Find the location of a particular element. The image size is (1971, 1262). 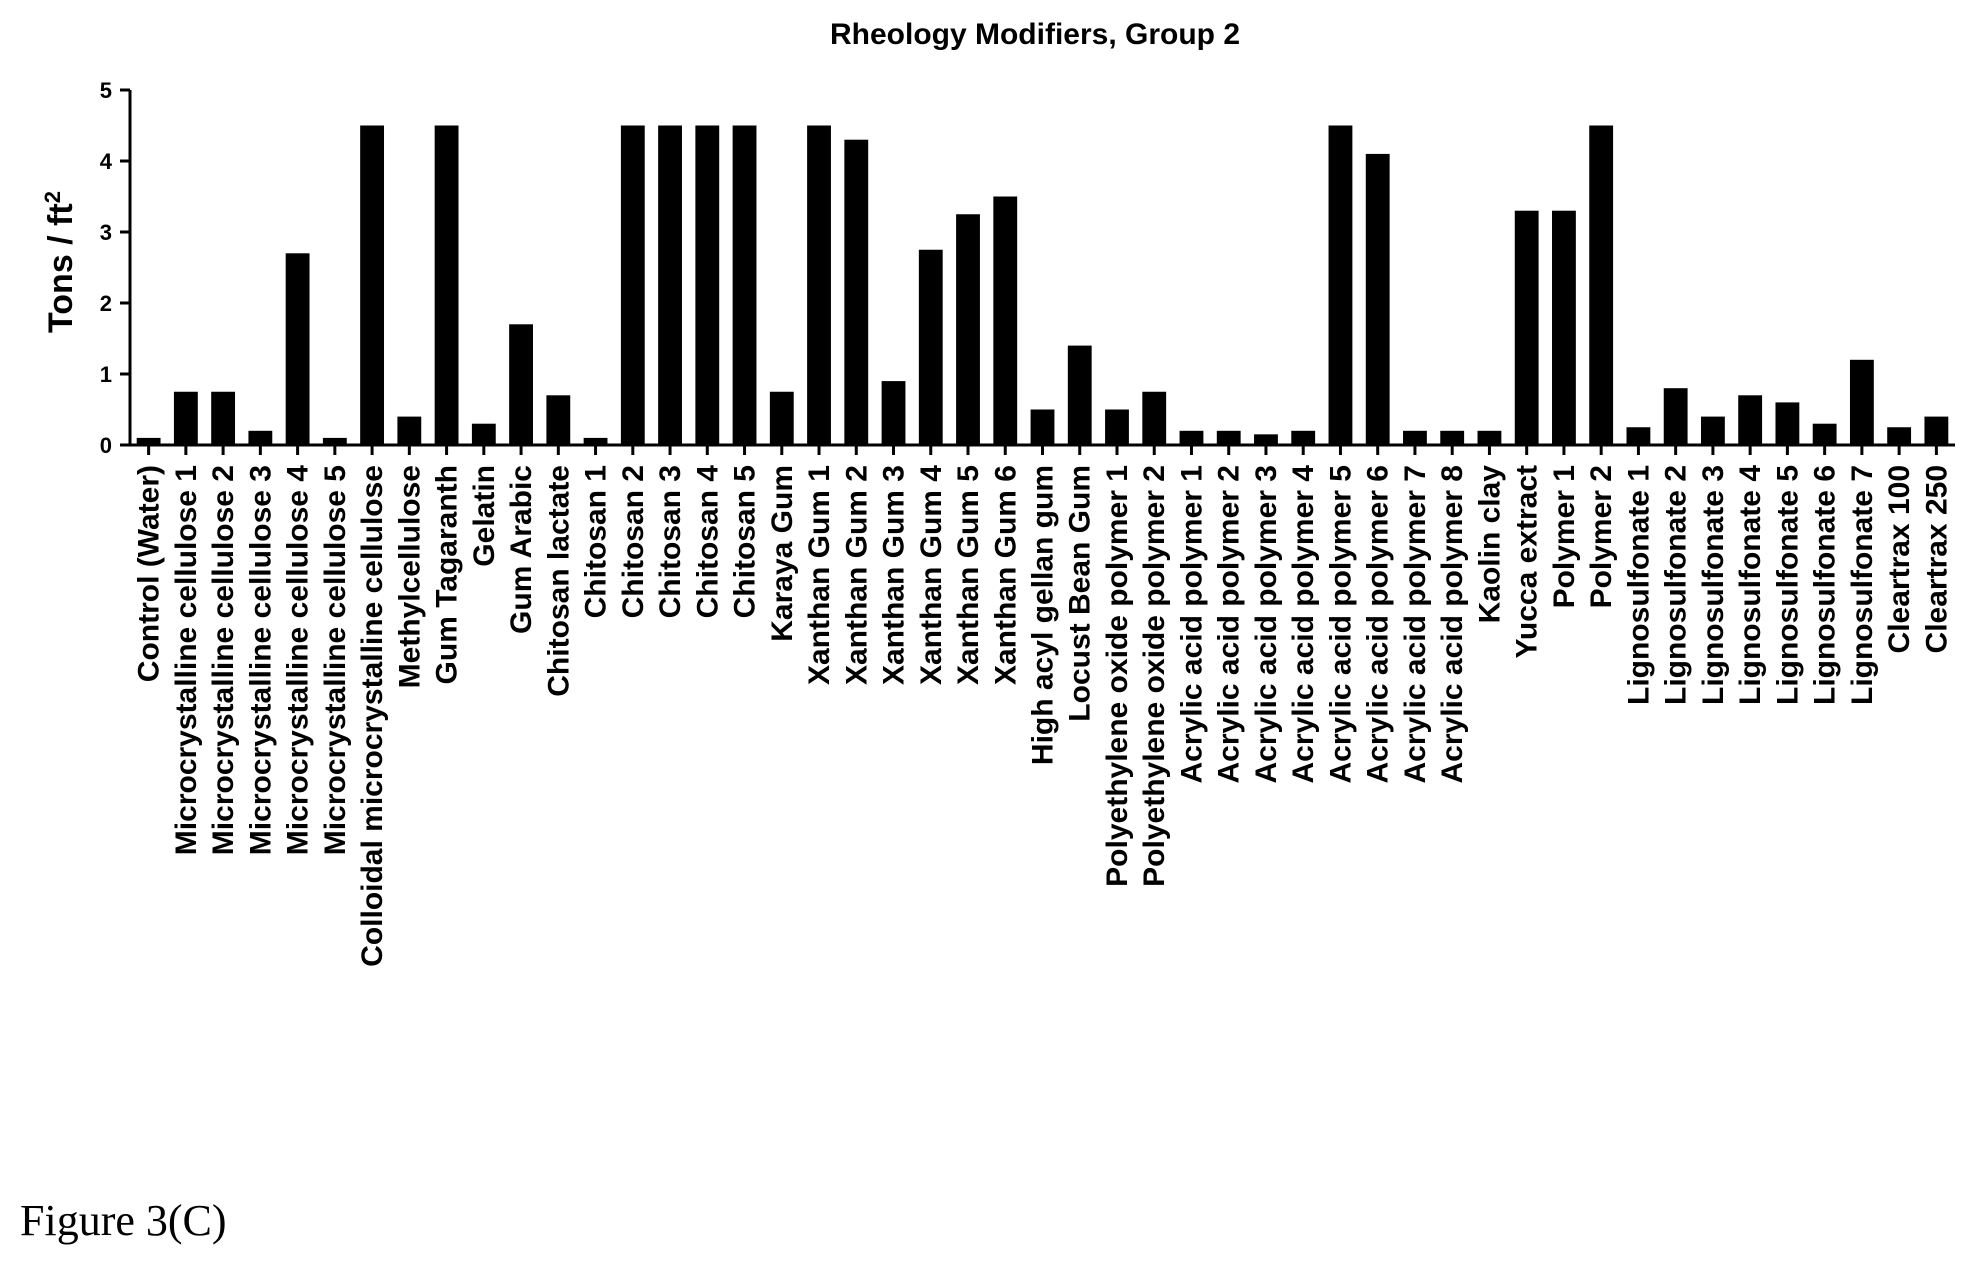

x-tick-label: Polymer 2 is located at coordinates (1601, 536).